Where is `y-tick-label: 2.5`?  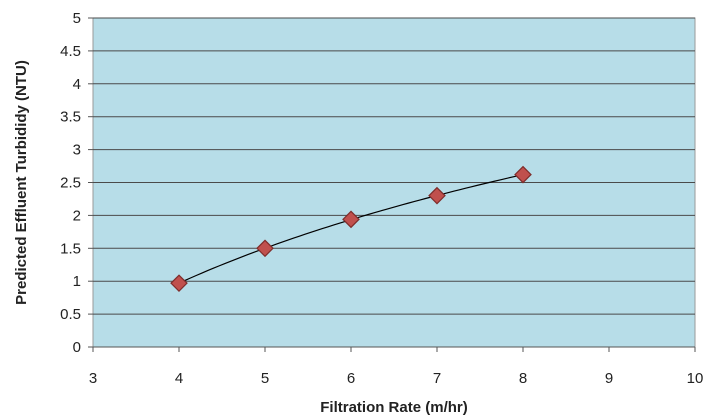 y-tick-label: 2.5 is located at coordinates (70, 183).